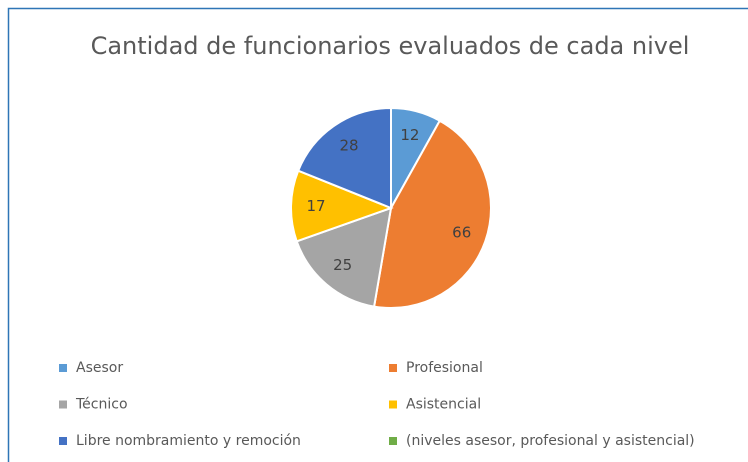 The image size is (748, 462). What do you see at coordinates (443, 405) in the screenshot?
I see `legend-label: Asistencial` at bounding box center [443, 405].